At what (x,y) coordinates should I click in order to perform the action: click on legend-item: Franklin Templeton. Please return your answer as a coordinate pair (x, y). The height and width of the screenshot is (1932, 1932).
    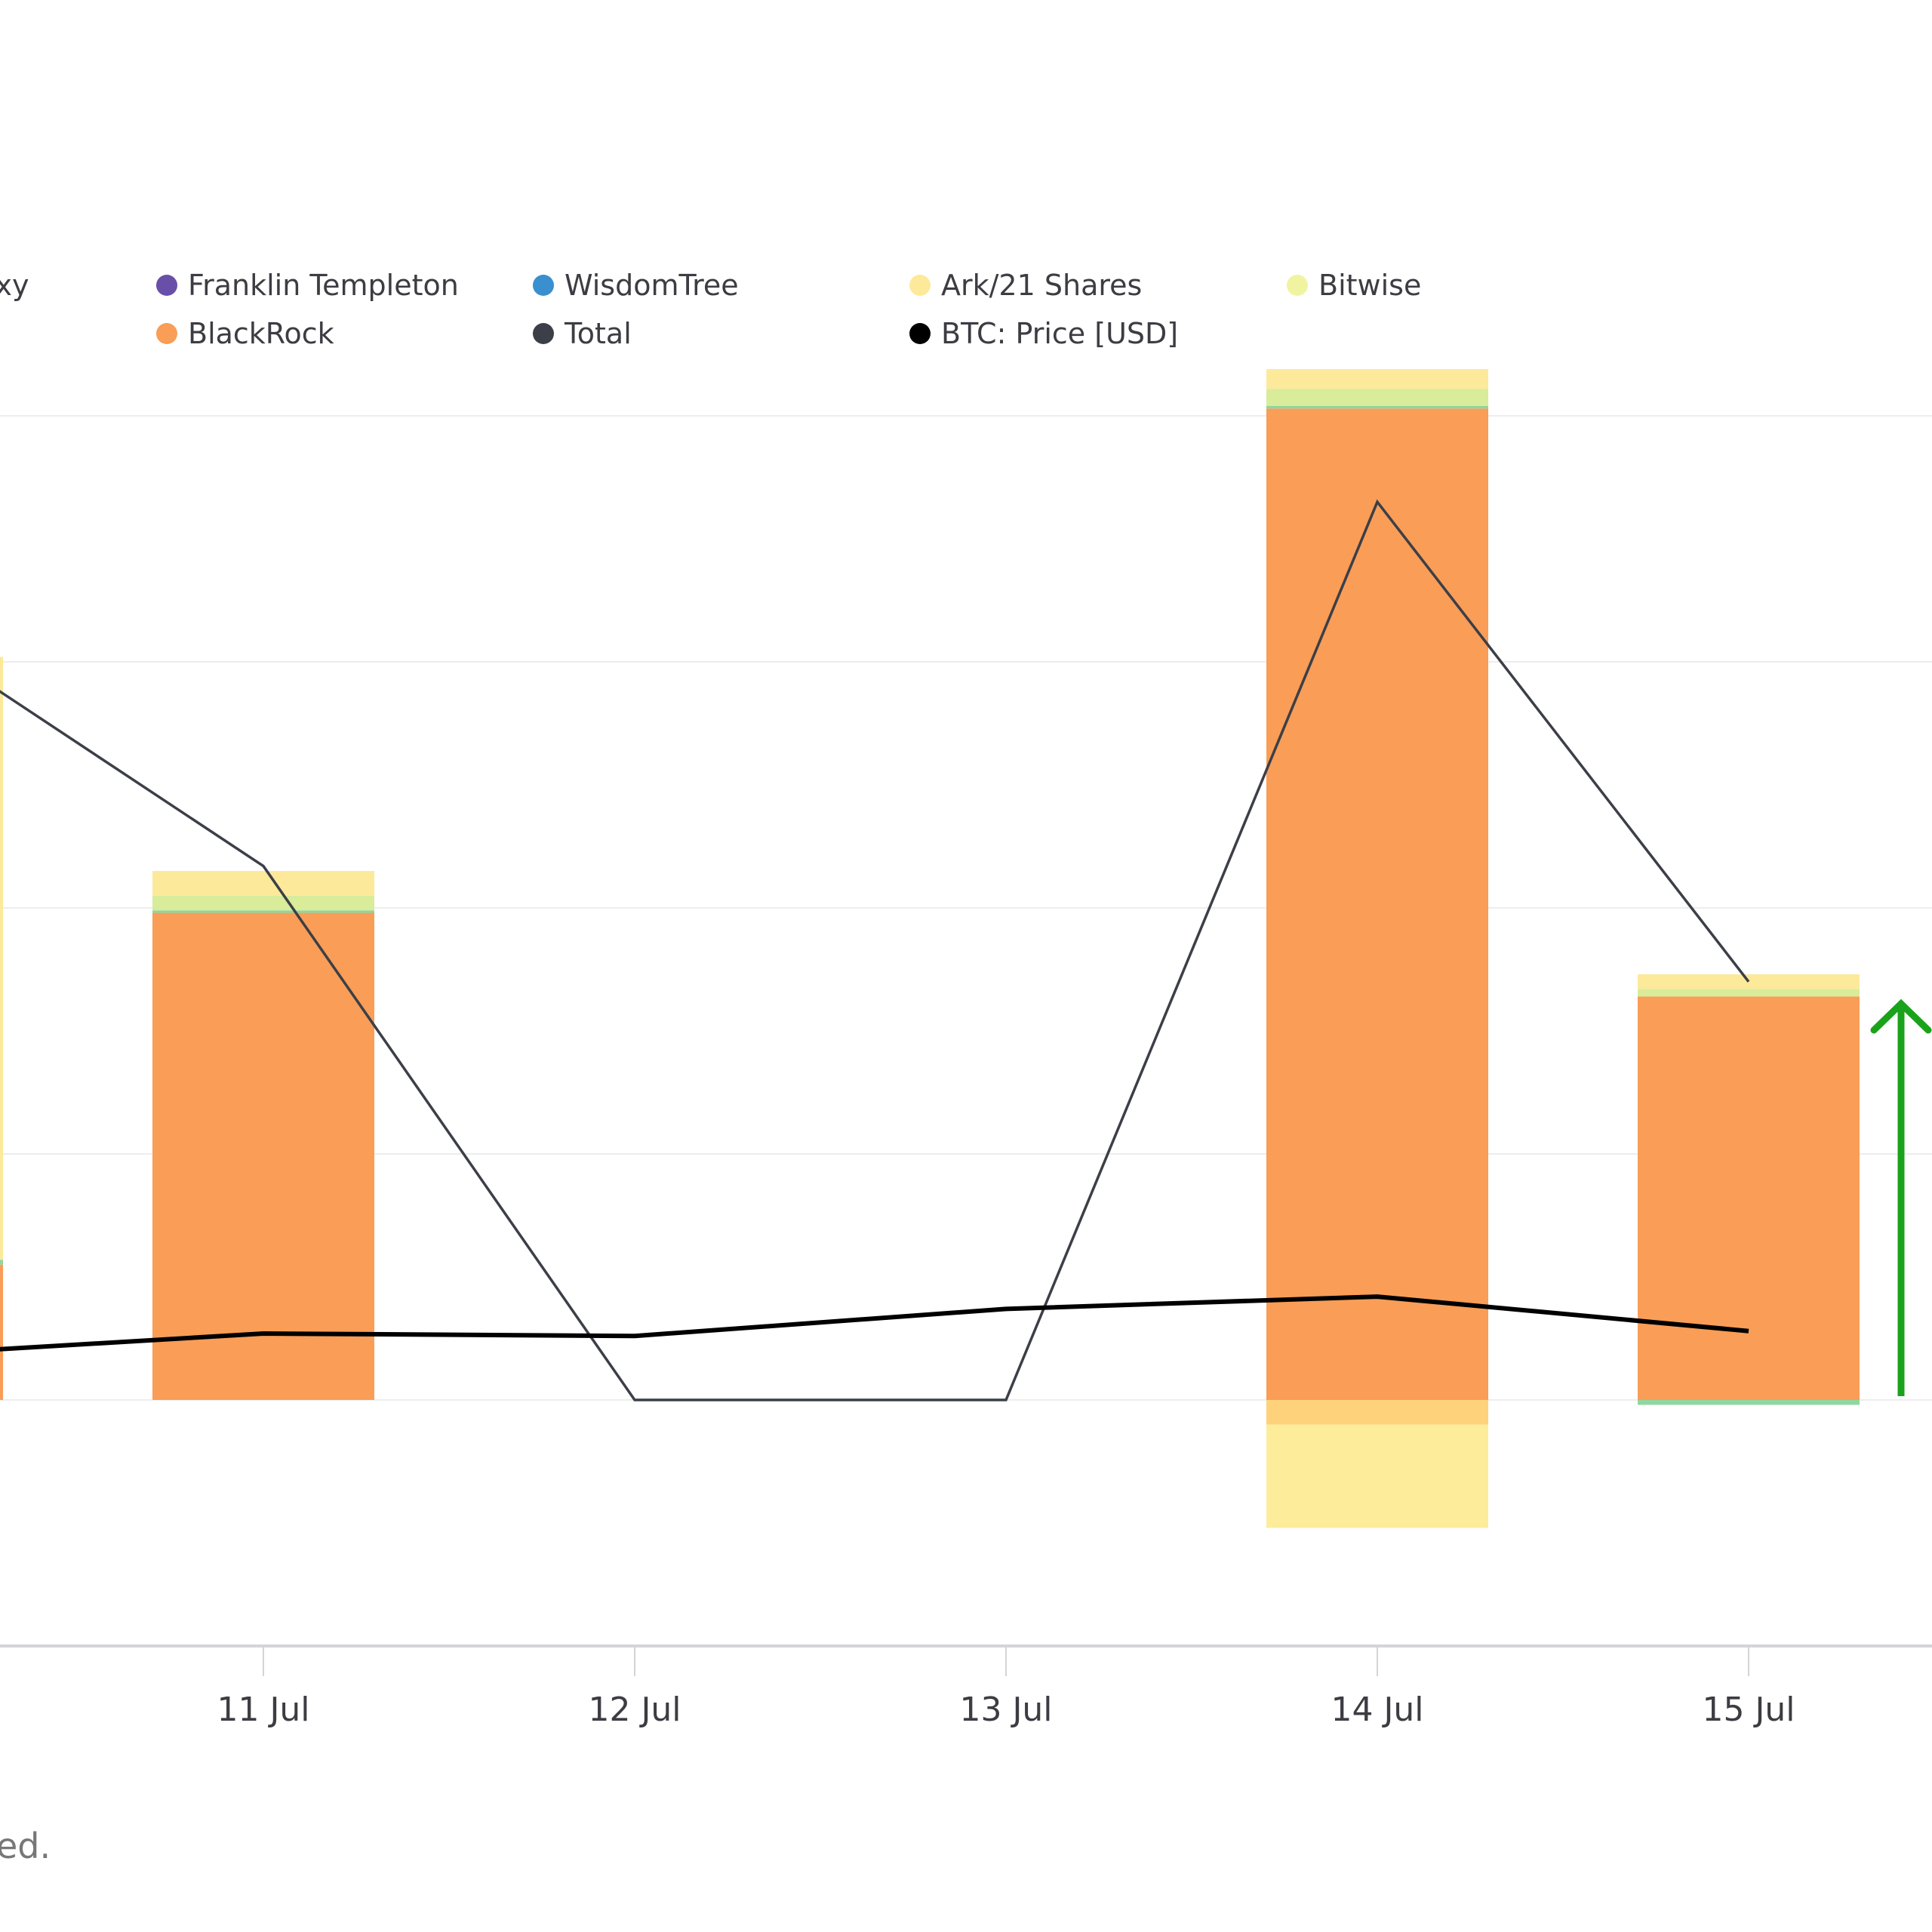
    Looking at the image, I should click on (307, 285).